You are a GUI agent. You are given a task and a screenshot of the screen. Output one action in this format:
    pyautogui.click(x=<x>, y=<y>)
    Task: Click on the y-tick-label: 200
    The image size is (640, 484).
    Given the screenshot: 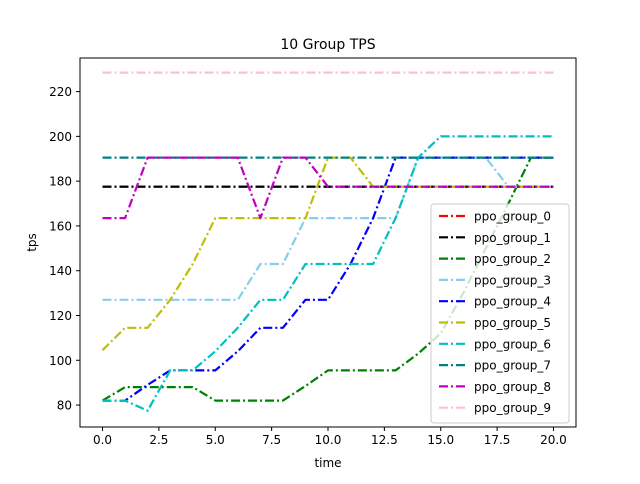 What is the action you would take?
    pyautogui.click(x=60, y=137)
    